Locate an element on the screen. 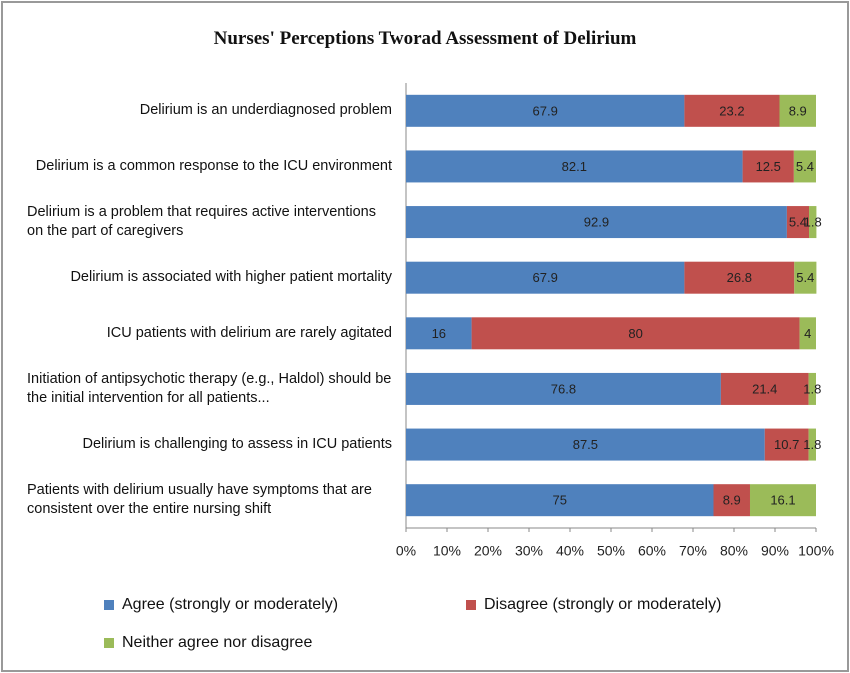 The width and height of the screenshot is (850, 673). legend-item: Neither agree nor disagree is located at coordinates (208, 643).